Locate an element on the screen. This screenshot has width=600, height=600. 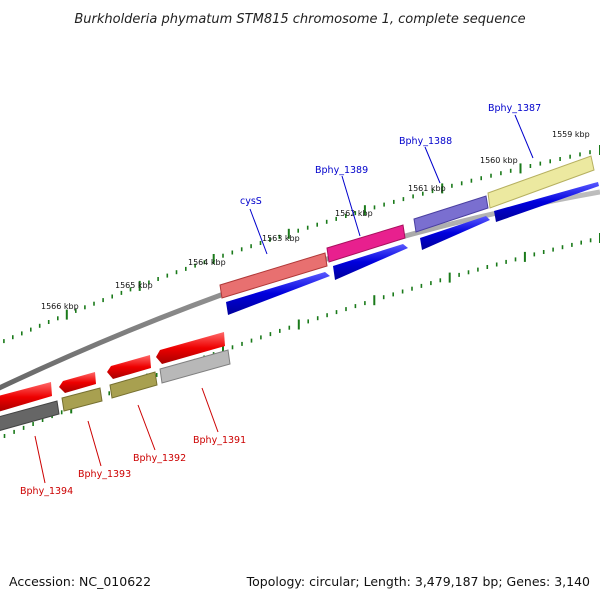
gene-cyss is located at coordinates (273, 275).